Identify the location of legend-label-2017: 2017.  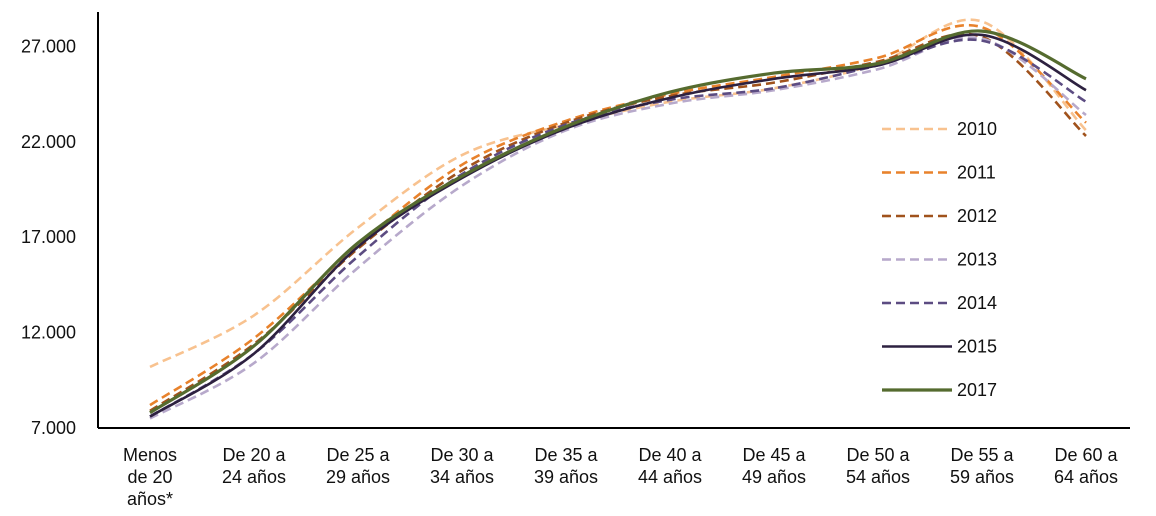
(977, 390).